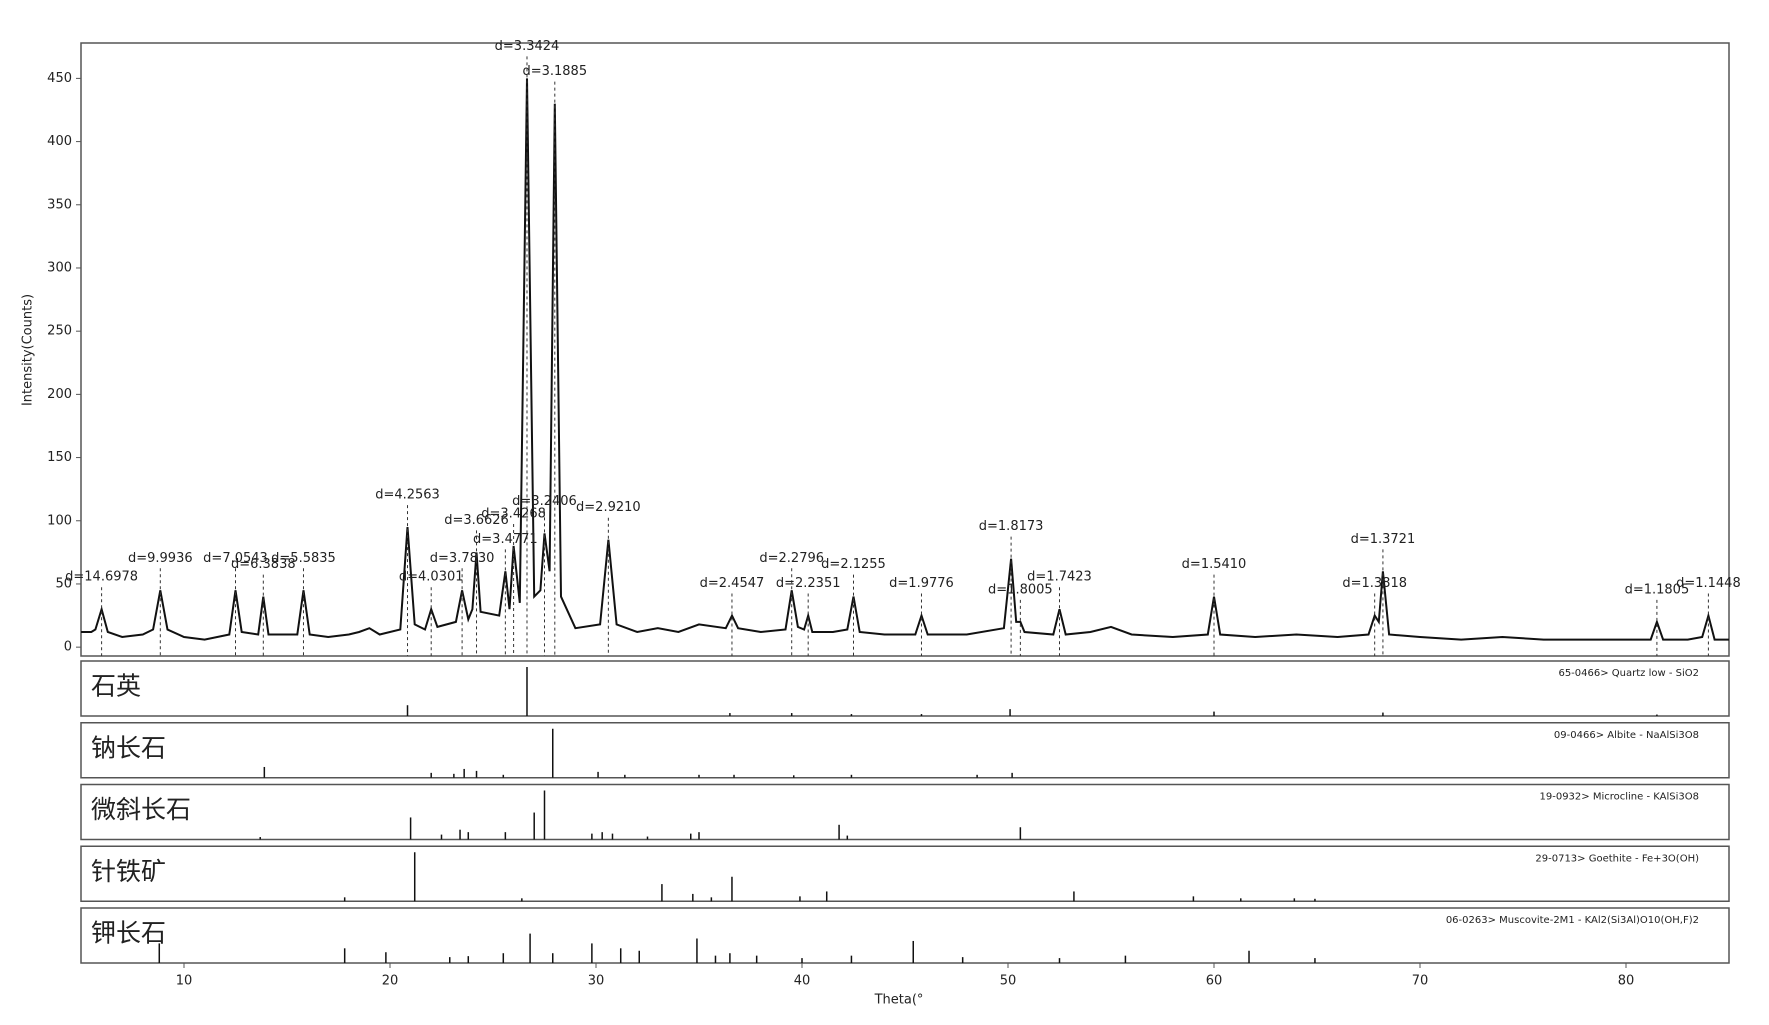 This screenshot has width=1769, height=1025. I want to click on x-tick-label: 30, so click(596, 981).